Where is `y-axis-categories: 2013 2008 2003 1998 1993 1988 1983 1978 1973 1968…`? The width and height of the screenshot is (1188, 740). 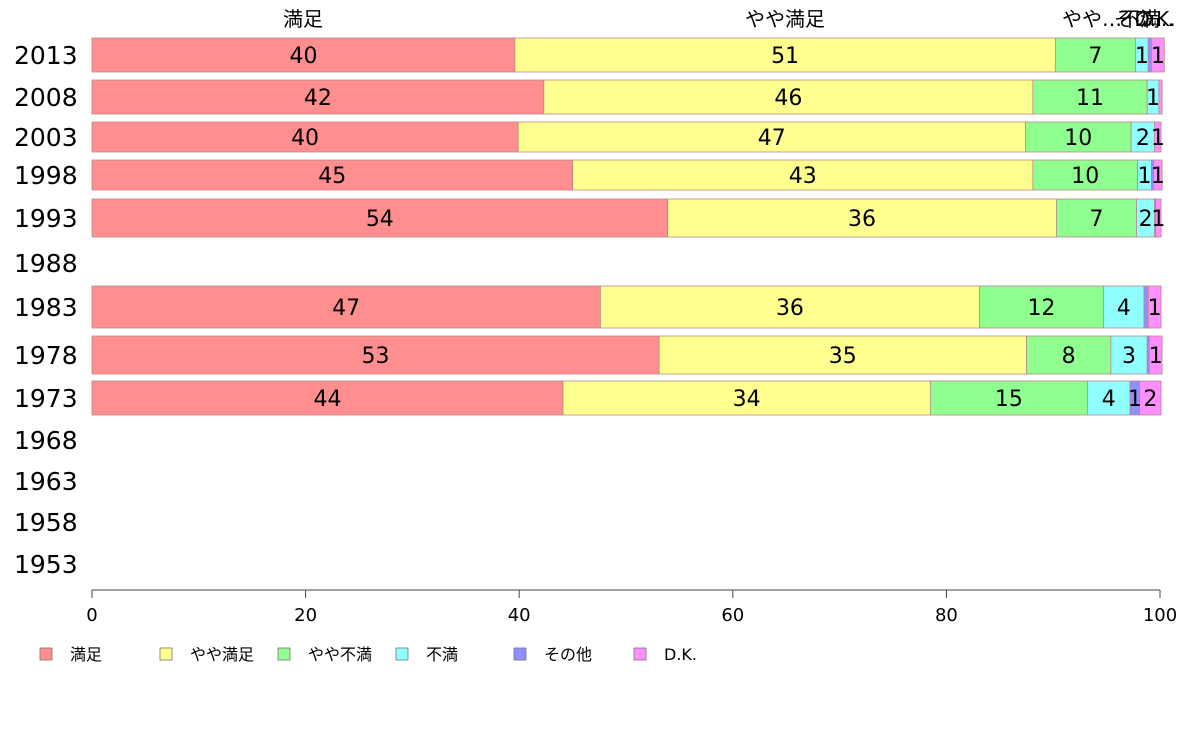 y-axis-categories: 2013 2008 2003 1998 1993 1988 1983 1978 1973 1968… is located at coordinates (46, 310).